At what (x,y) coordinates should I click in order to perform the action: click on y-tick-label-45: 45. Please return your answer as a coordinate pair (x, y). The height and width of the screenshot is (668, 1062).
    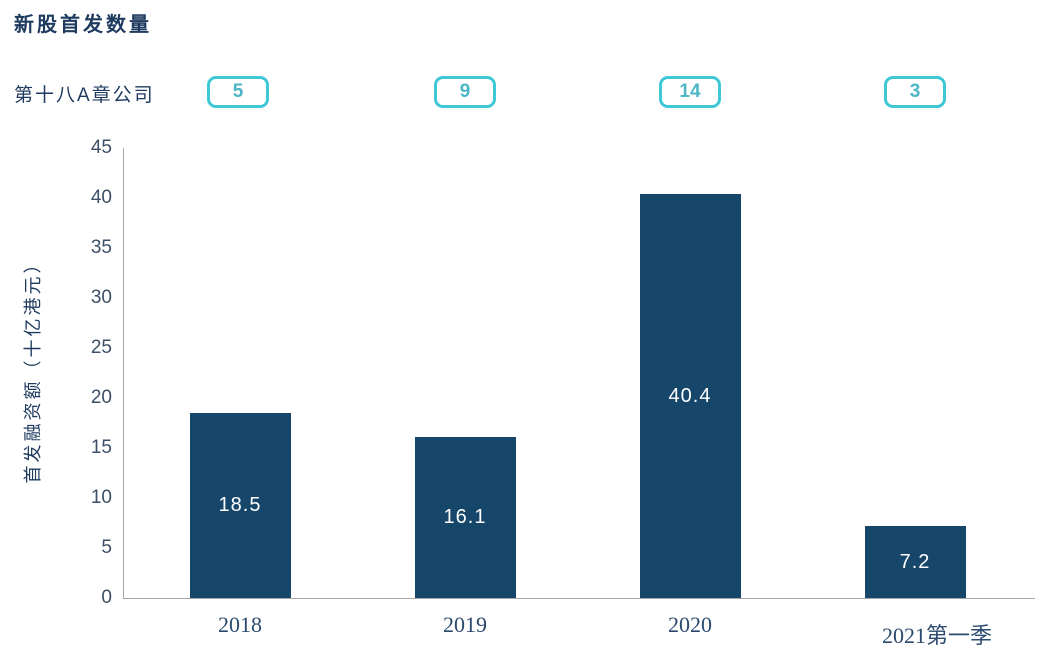
    Looking at the image, I should click on (101, 147).